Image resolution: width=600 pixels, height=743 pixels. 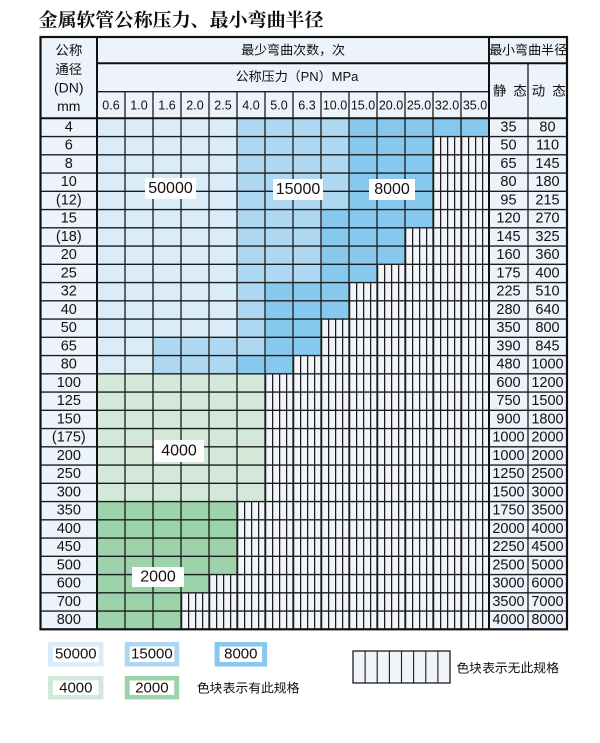 What do you see at coordinates (69, 310) in the screenshot?
I see `svg-text: 40` at bounding box center [69, 310].